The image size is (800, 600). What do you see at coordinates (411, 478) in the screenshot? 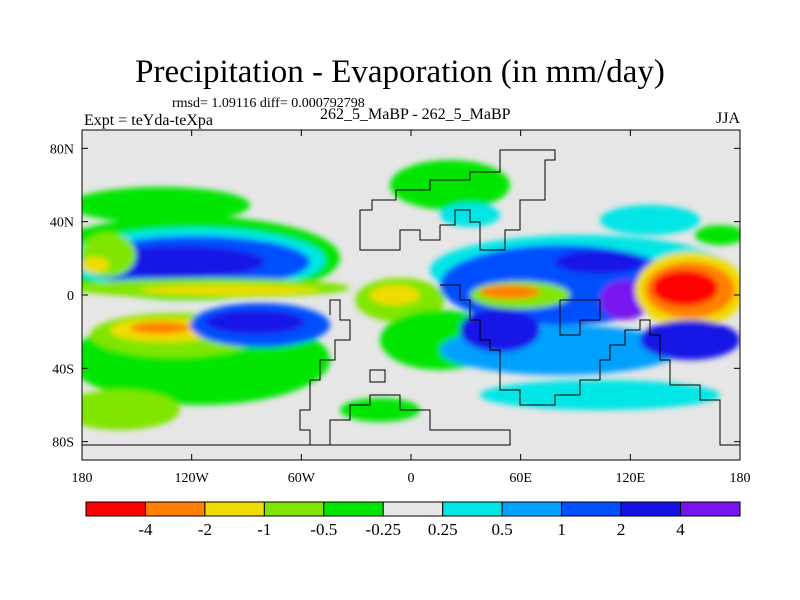
I see `x-tick-label-3: 0` at bounding box center [411, 478].